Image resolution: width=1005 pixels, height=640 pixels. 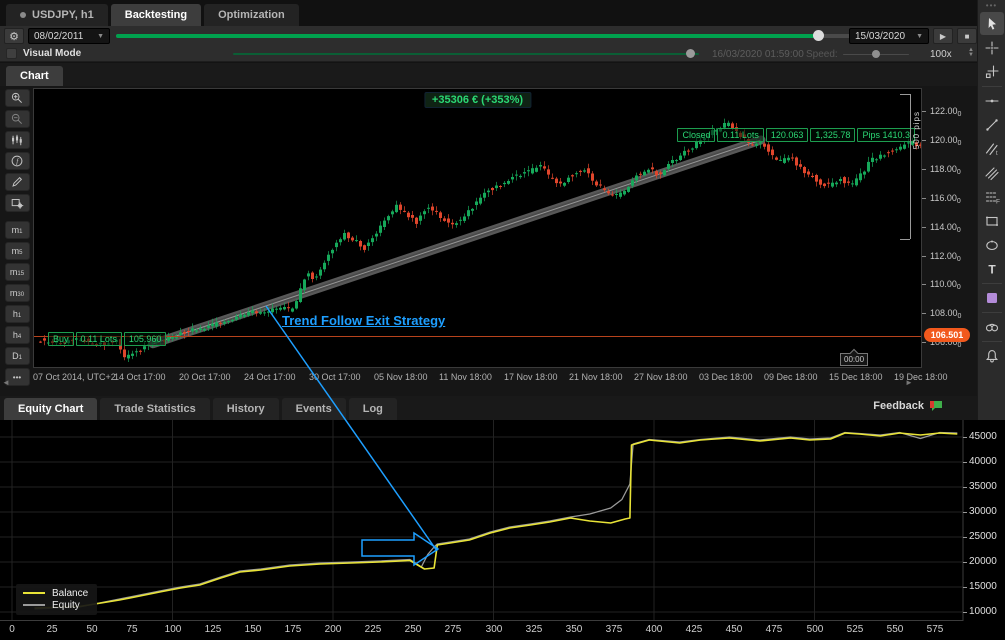 I want to click on spinner-down-icon: ▼, so click(x=971, y=55).